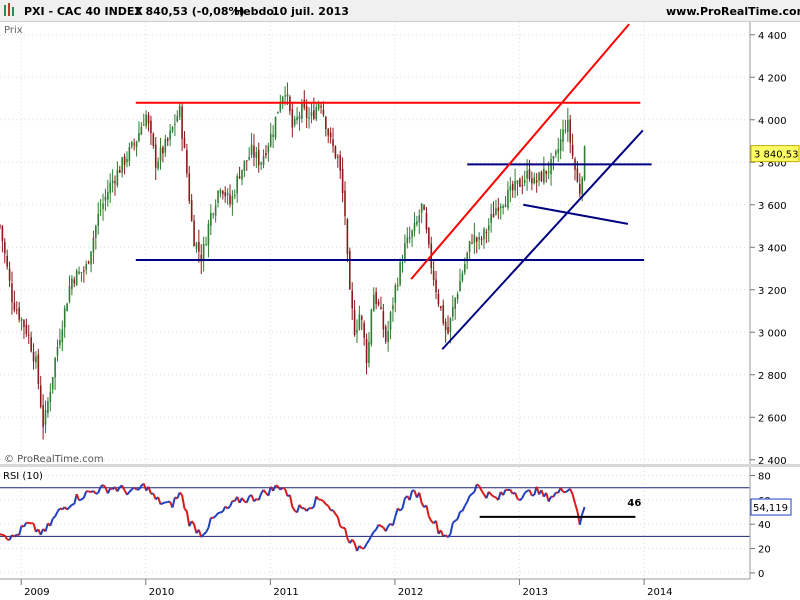 The width and height of the screenshot is (800, 600). Describe the element at coordinates (774, 523) in the screenshot. I see `rsi-right-axis: 80604020054,119` at that location.